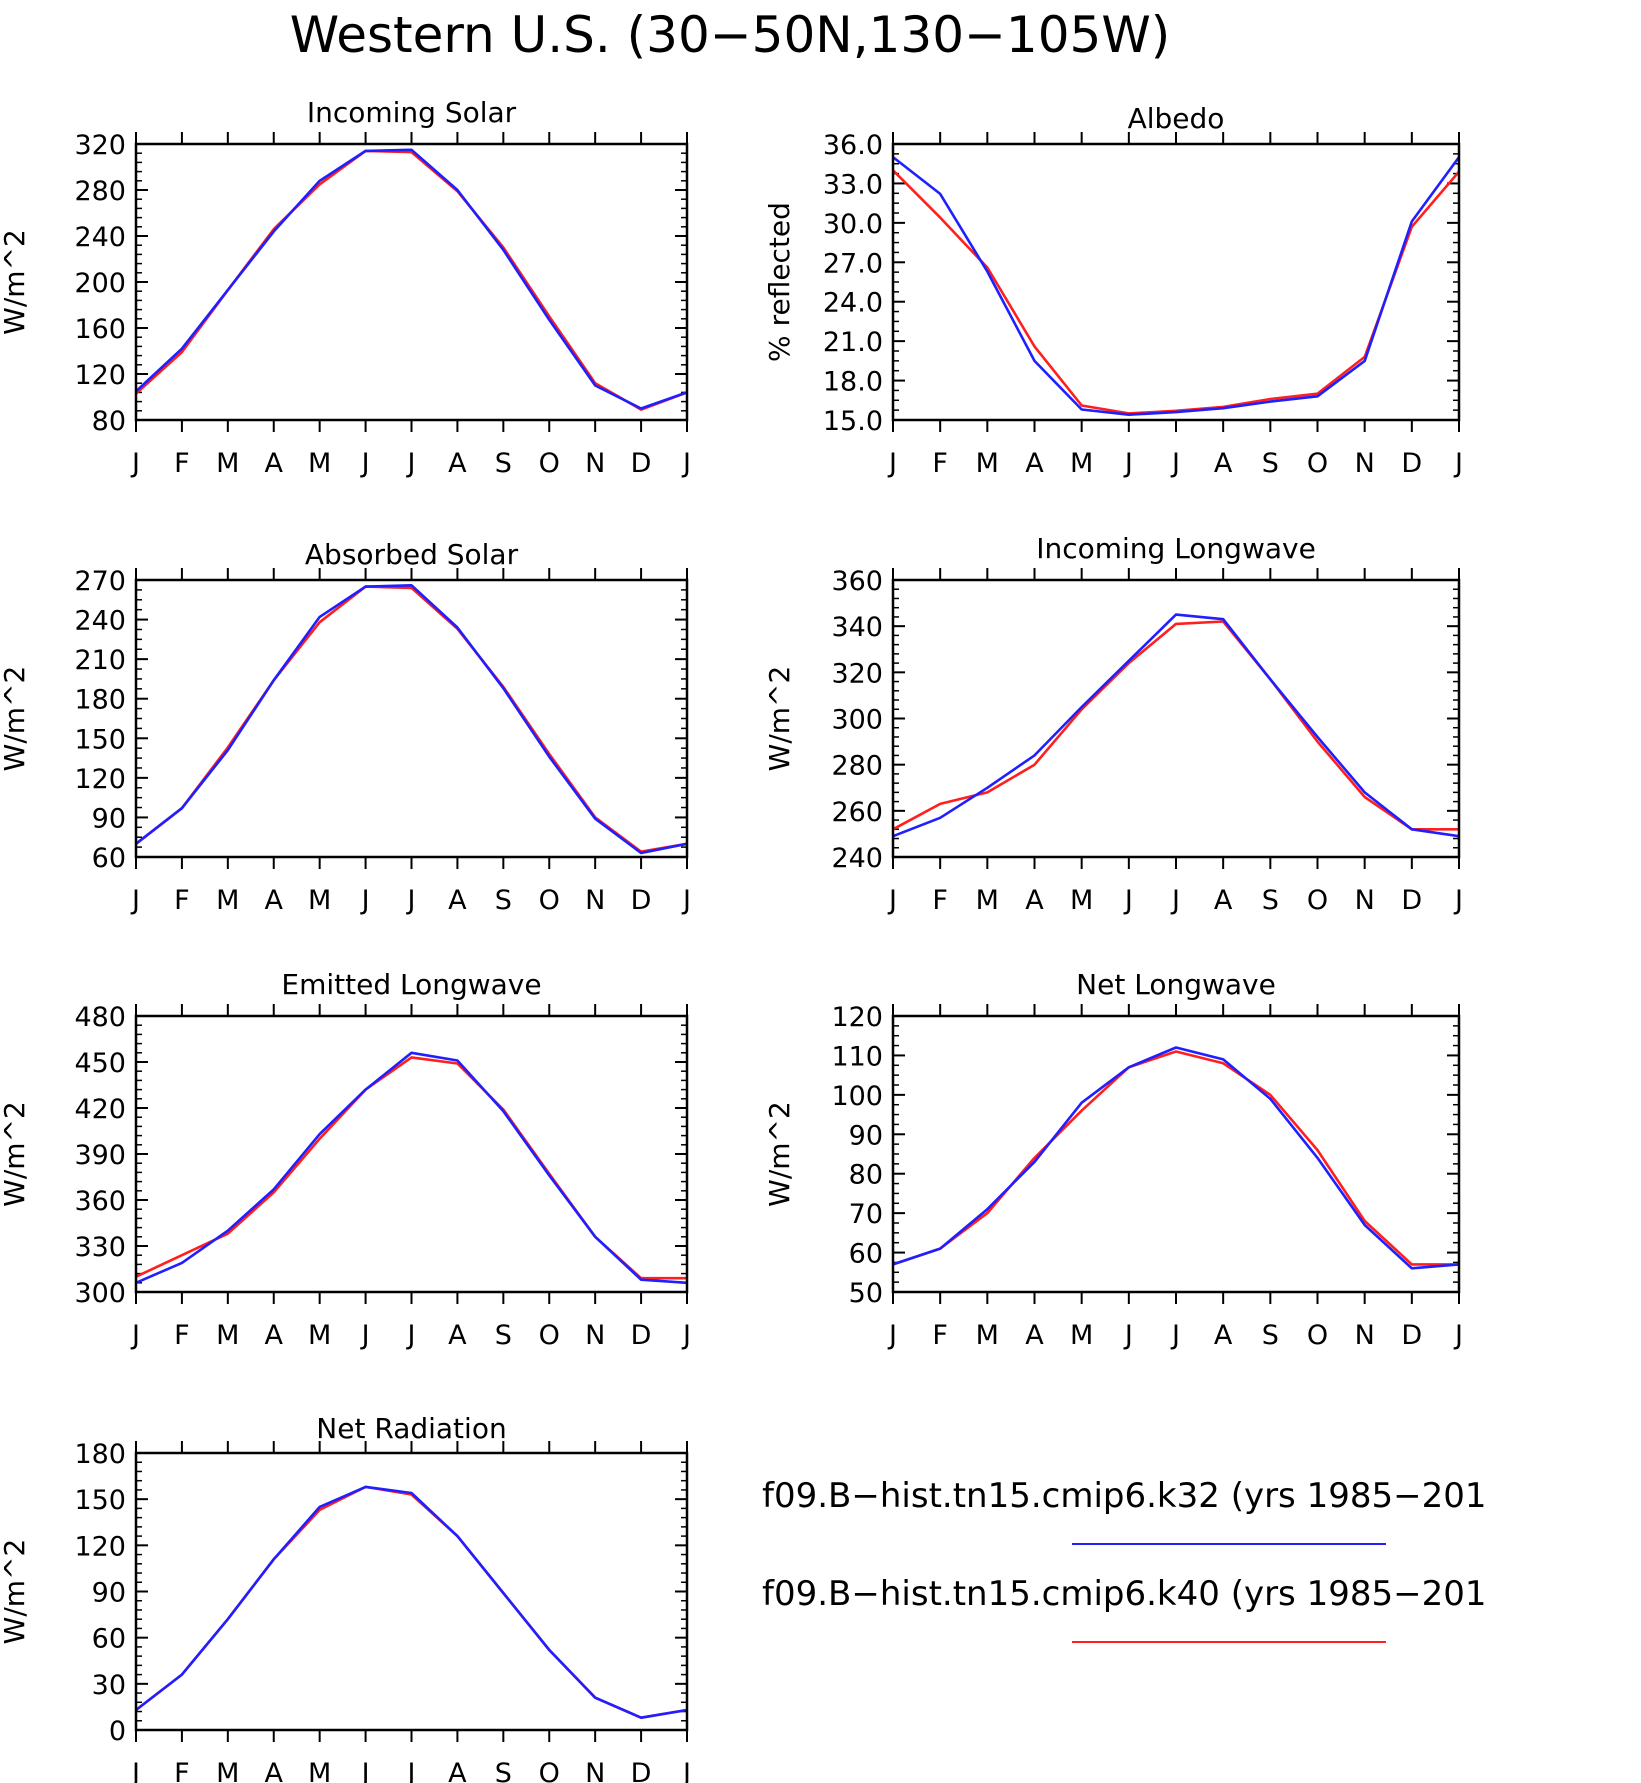 The width and height of the screenshot is (1641, 1783). What do you see at coordinates (853, 263) in the screenshot?
I see `y-tick-label: 27.0` at bounding box center [853, 263].